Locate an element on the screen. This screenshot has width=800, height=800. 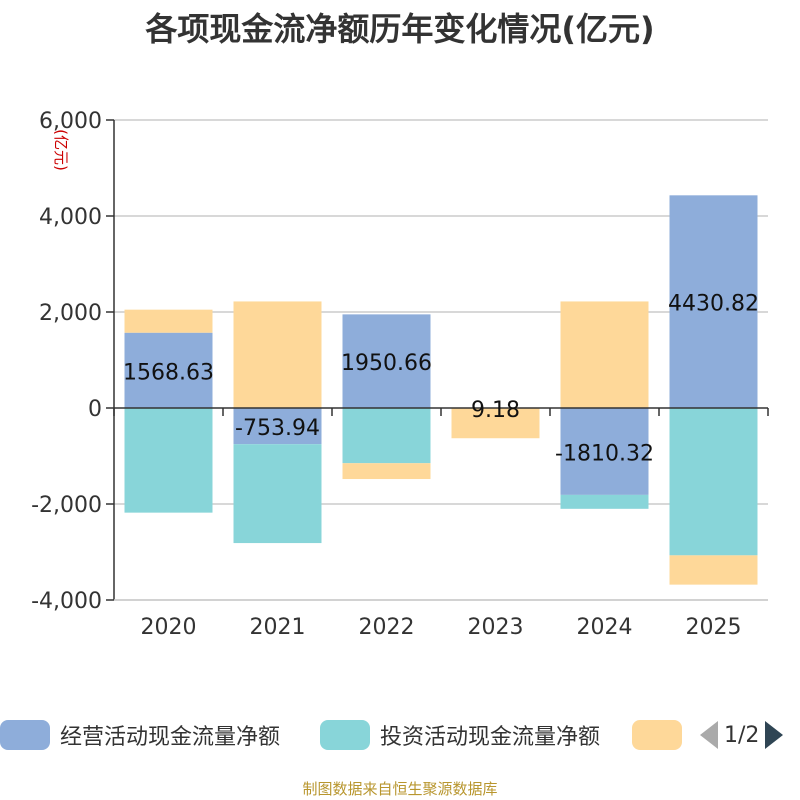
x-tick-label-2025: 2025 is located at coordinates (714, 627).